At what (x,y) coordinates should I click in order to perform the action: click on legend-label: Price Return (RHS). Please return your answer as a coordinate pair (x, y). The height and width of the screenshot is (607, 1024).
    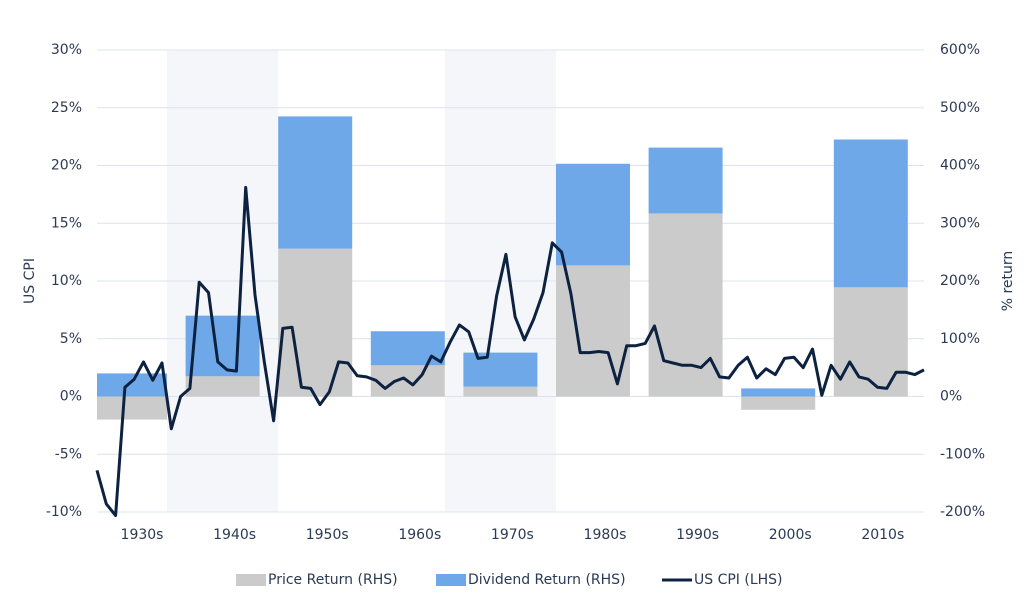
    Looking at the image, I should click on (333, 580).